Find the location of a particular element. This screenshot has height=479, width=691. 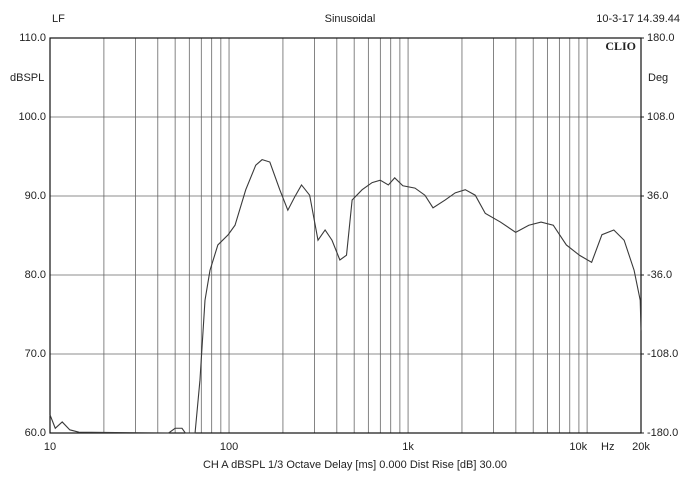

y2-tick-label: 36.0 is located at coordinates (657, 196).